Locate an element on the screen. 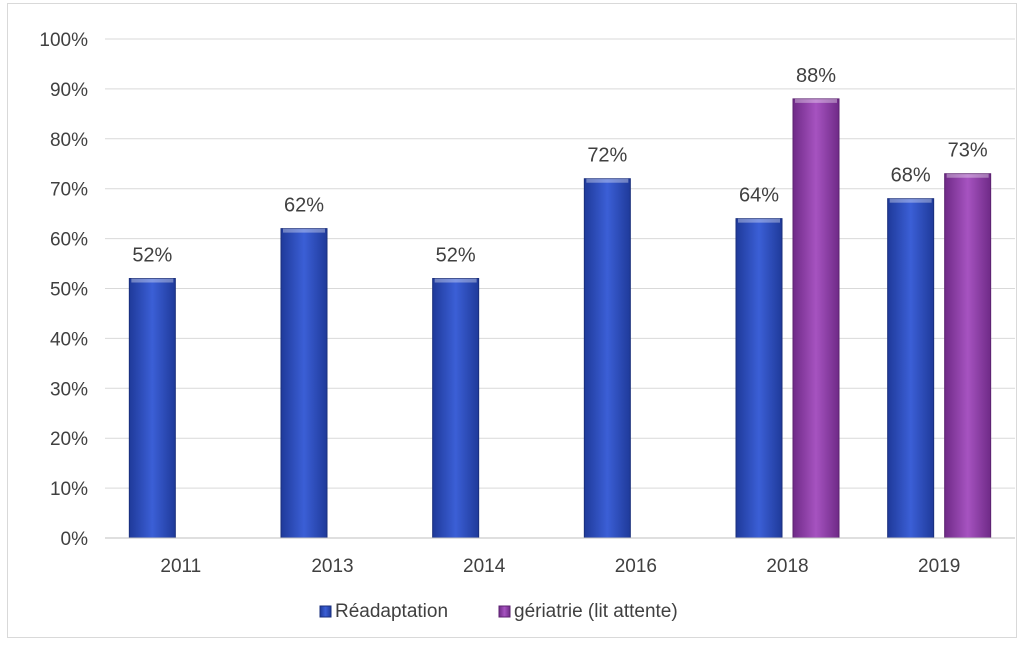 Image resolution: width=1025 pixels, height=645 pixels. y-tick-label: 60% is located at coordinates (69, 240).